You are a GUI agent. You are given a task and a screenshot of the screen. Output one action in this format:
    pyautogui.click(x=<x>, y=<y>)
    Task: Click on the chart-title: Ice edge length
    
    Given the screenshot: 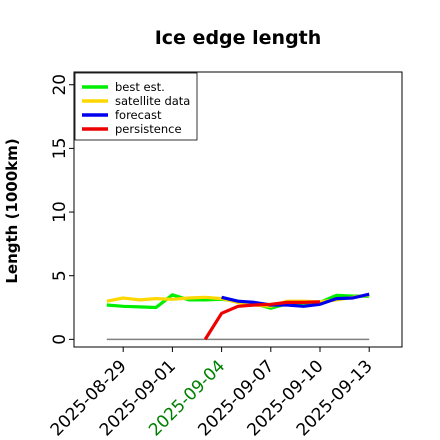 What is the action you would take?
    pyautogui.click(x=238, y=38)
    